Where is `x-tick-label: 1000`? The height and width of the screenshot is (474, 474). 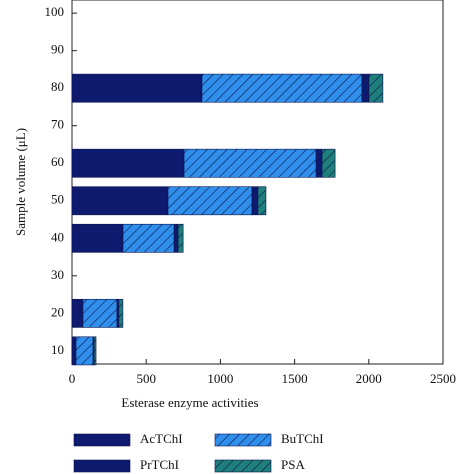 x-tick-label: 1000 is located at coordinates (220, 378).